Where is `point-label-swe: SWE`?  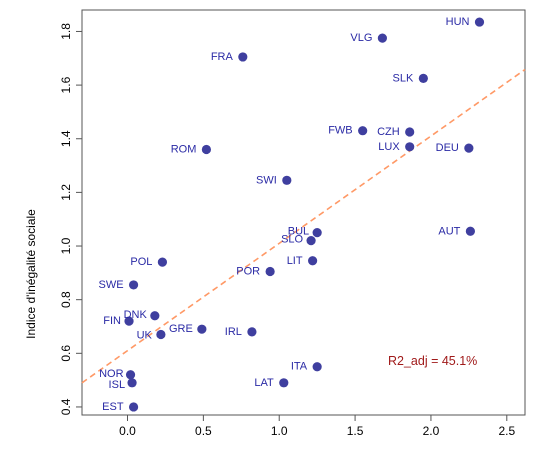 point-label-swe: SWE is located at coordinates (111, 285).